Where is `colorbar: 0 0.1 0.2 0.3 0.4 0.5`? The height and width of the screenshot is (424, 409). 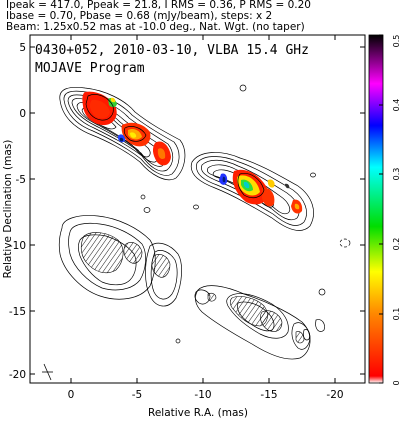
colorbar: 0 0.1 0.2 0.3 0.4 0.5 is located at coordinates (384, 210).